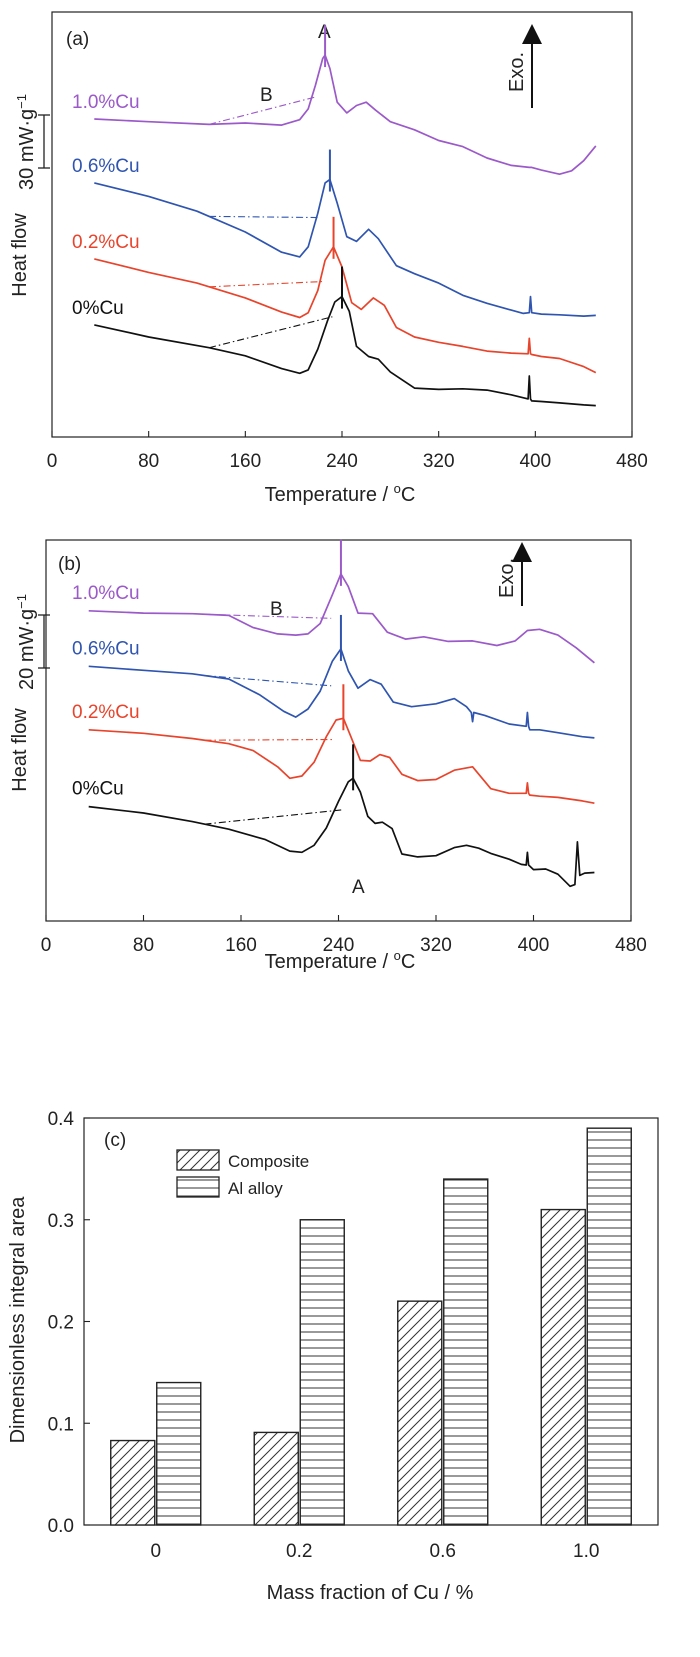 The image size is (700, 1657). What do you see at coordinates (299, 1551) in the screenshot?
I see `x-tick-label: 0.2` at bounding box center [299, 1551].